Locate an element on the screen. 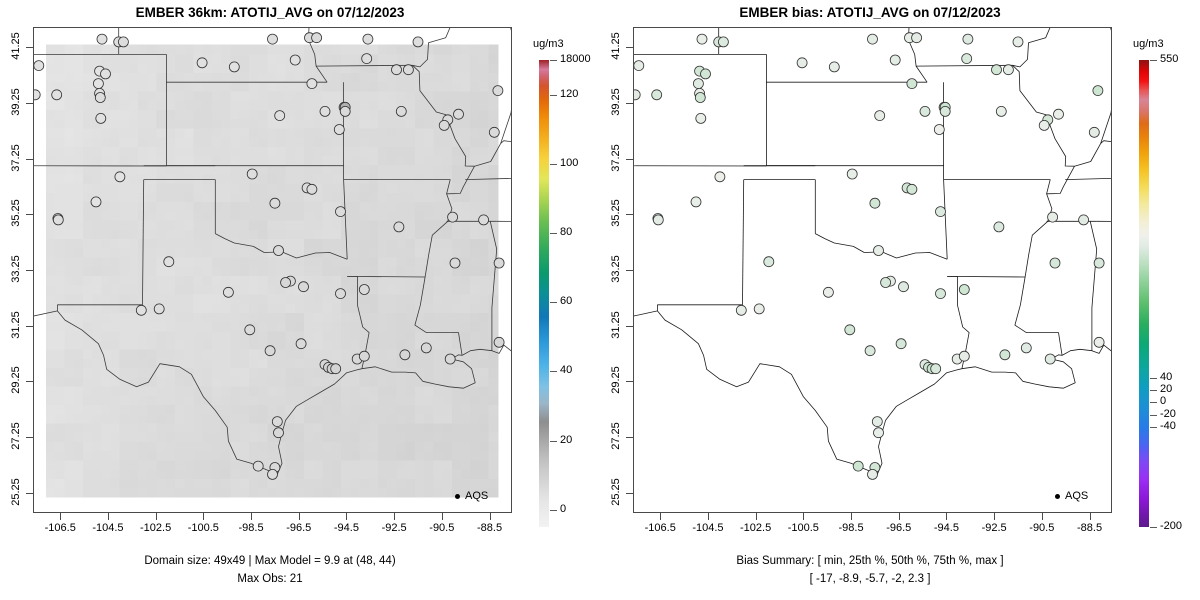 The image size is (1200, 600). x-tick-label: -96.5 is located at coordinates (299, 528).